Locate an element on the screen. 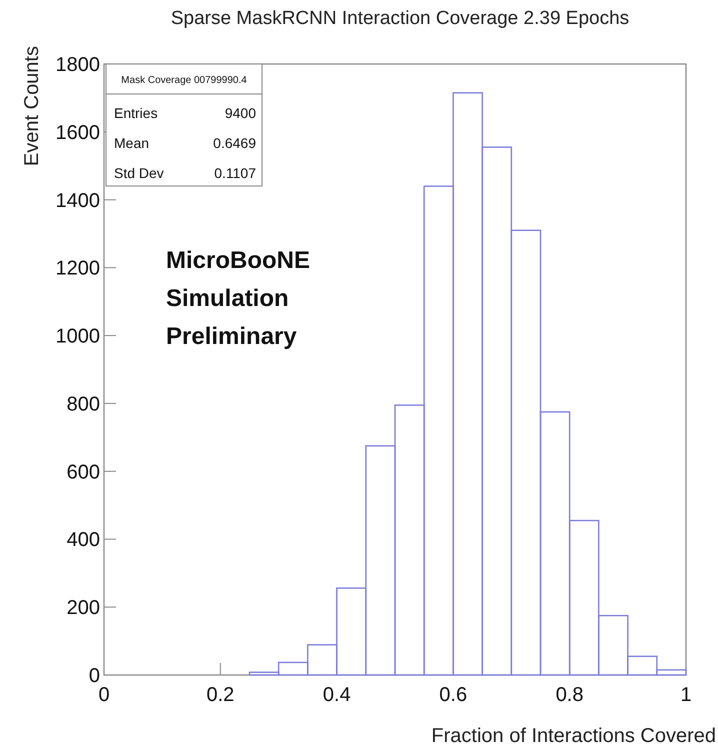 The height and width of the screenshot is (754, 718). annotation: MicroBooNE is located at coordinates (238, 260).